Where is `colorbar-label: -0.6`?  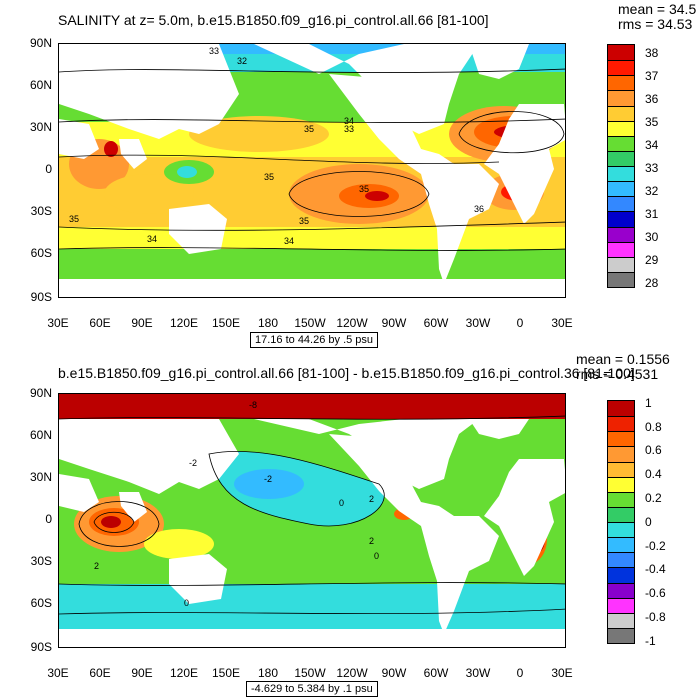 colorbar-label: -0.6 is located at coordinates (655, 593).